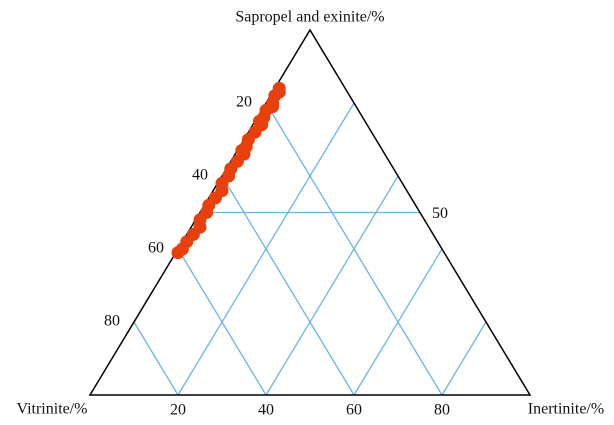 Image resolution: width=614 pixels, height=425 pixels. What do you see at coordinates (178, 253) in the screenshot?
I see `data-point` at bounding box center [178, 253].